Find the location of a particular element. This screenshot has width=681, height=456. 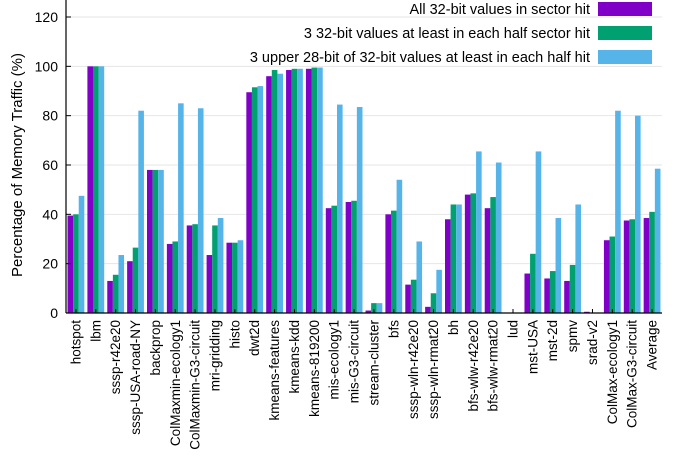

y-tick-label: 40 is located at coordinates (50, 214).